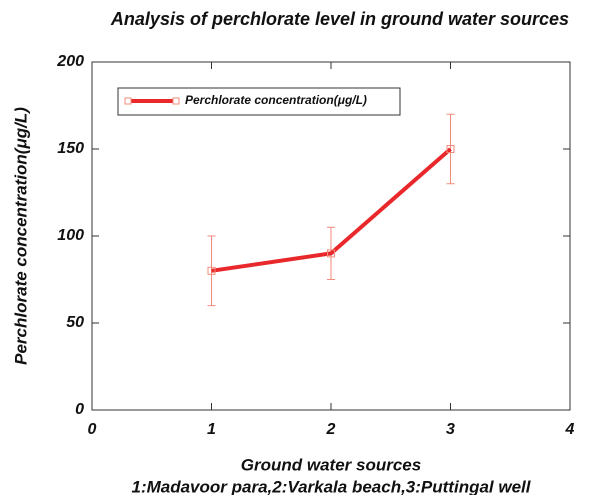 The image size is (616, 495). I want to click on x-tick-label: 4, so click(570, 429).